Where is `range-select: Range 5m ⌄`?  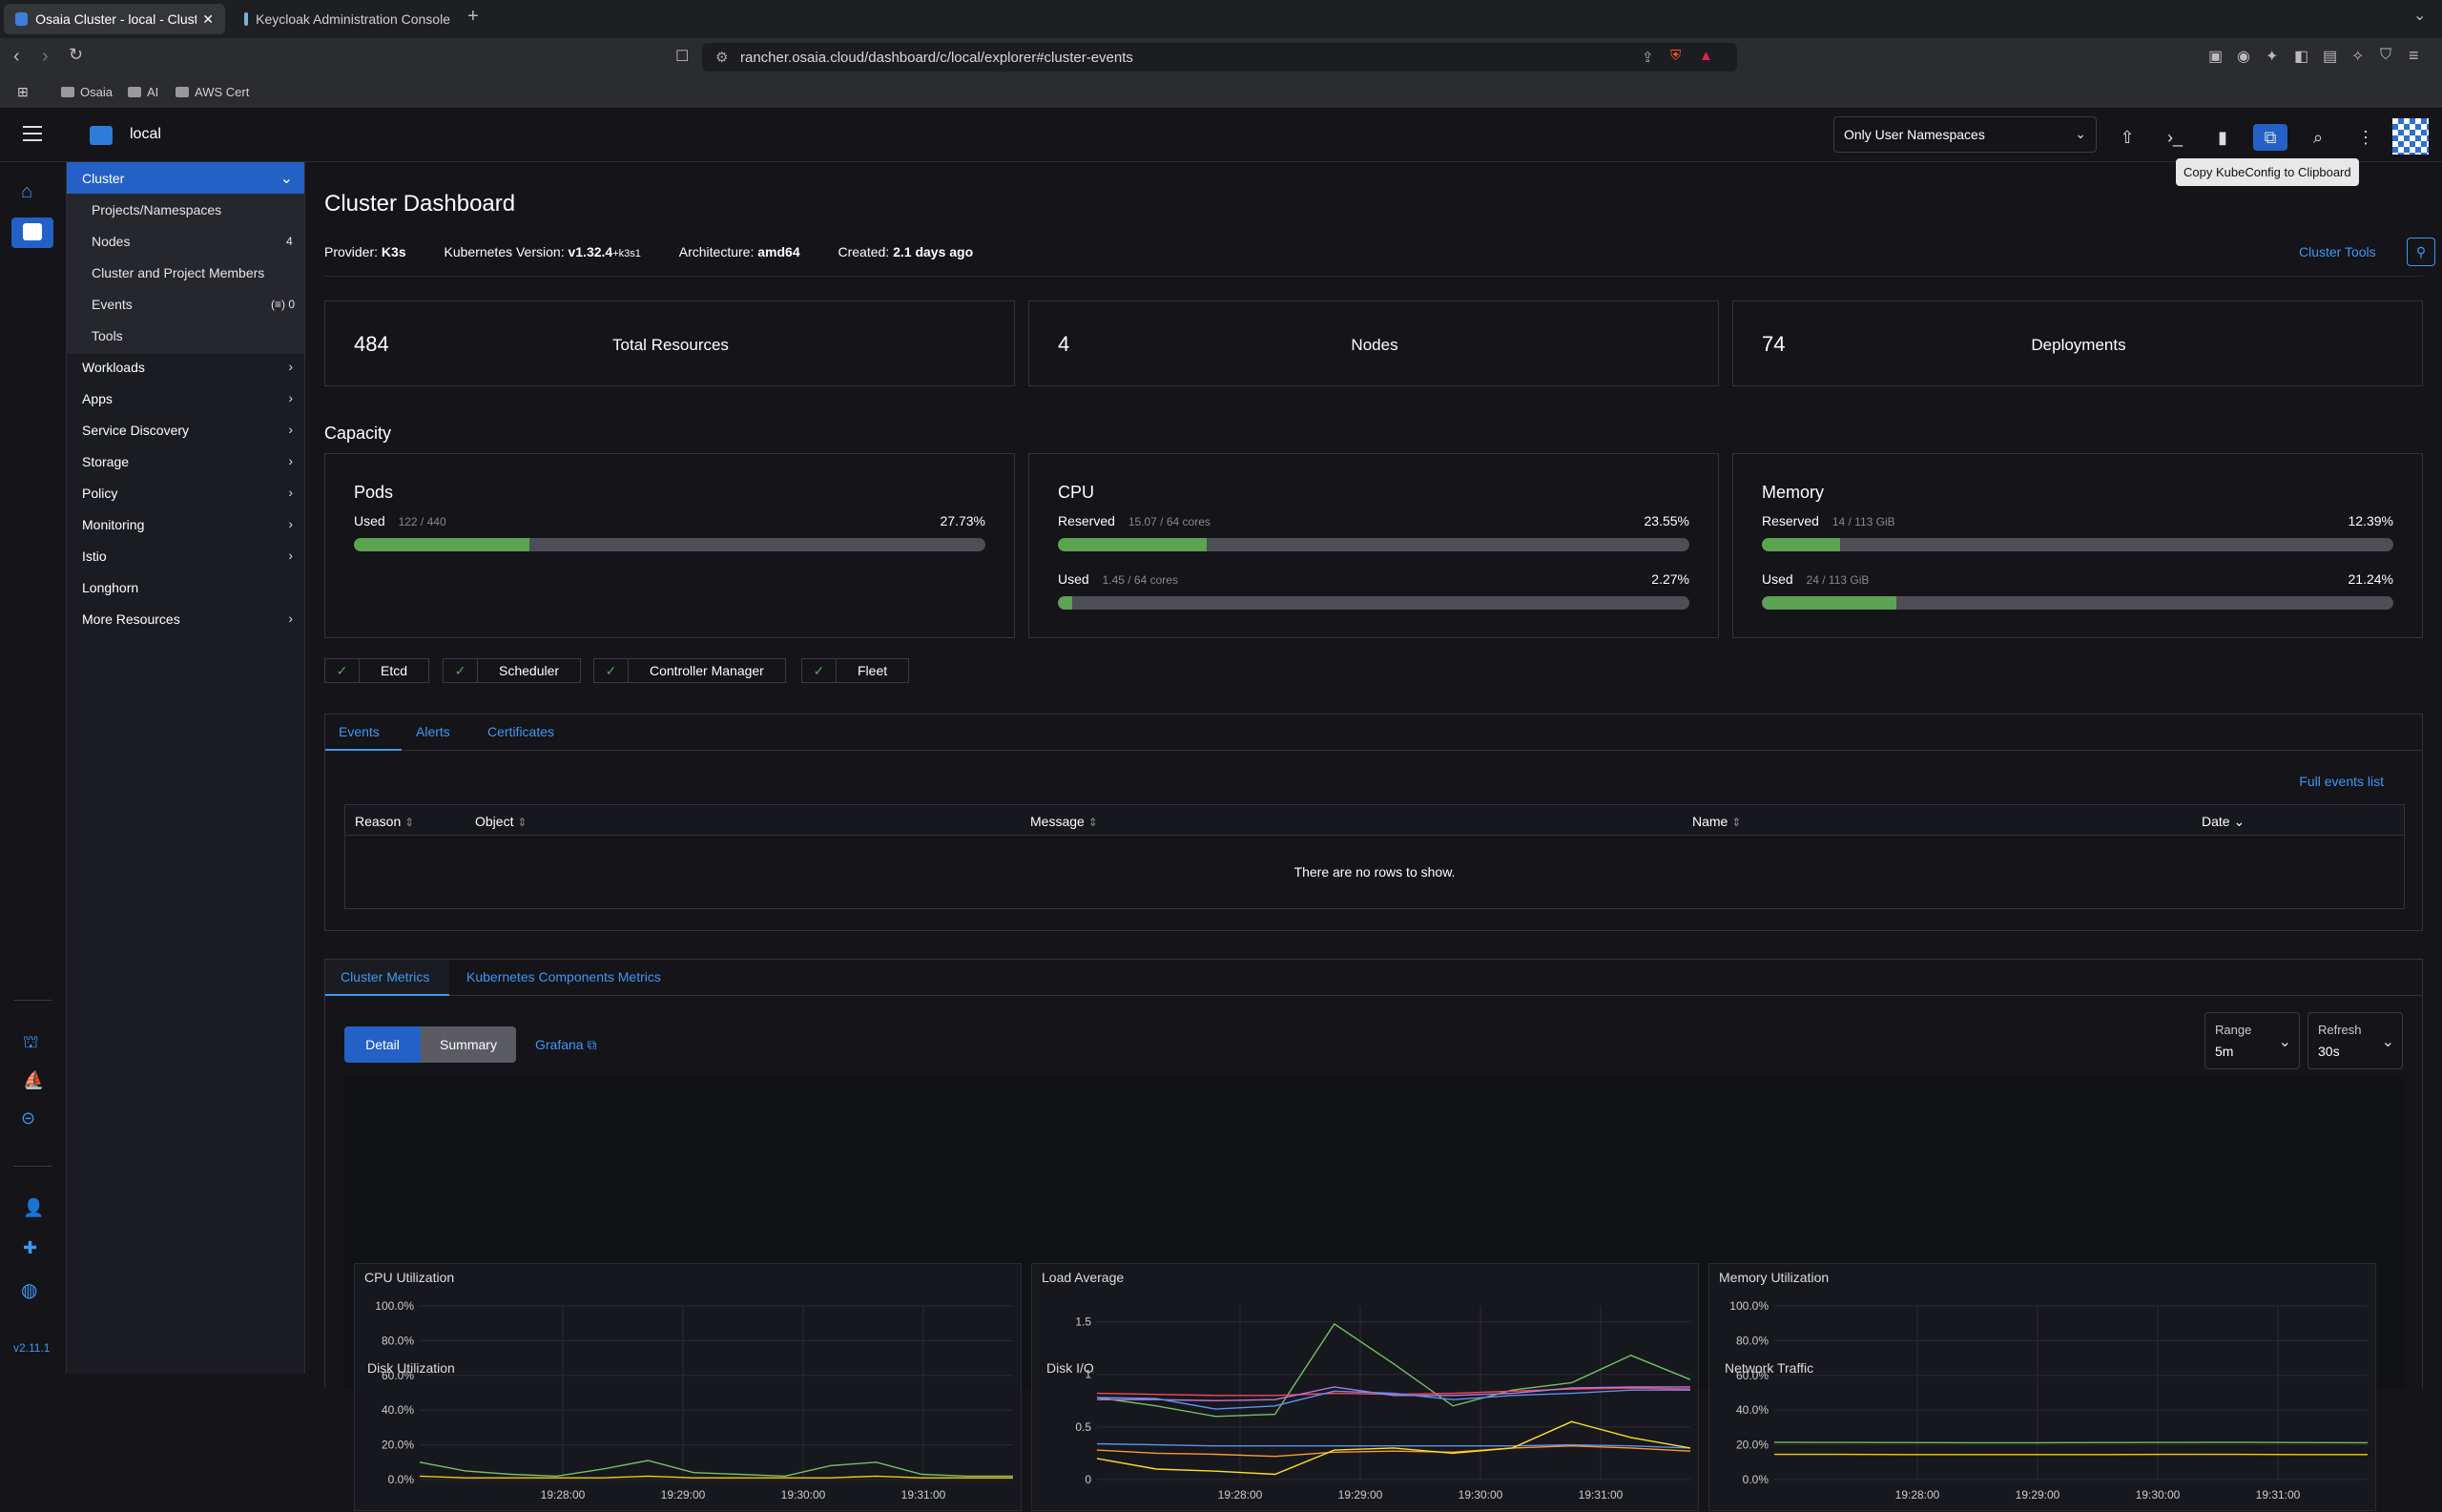 range-select: Range 5m ⌄ is located at coordinates (2252, 1040).